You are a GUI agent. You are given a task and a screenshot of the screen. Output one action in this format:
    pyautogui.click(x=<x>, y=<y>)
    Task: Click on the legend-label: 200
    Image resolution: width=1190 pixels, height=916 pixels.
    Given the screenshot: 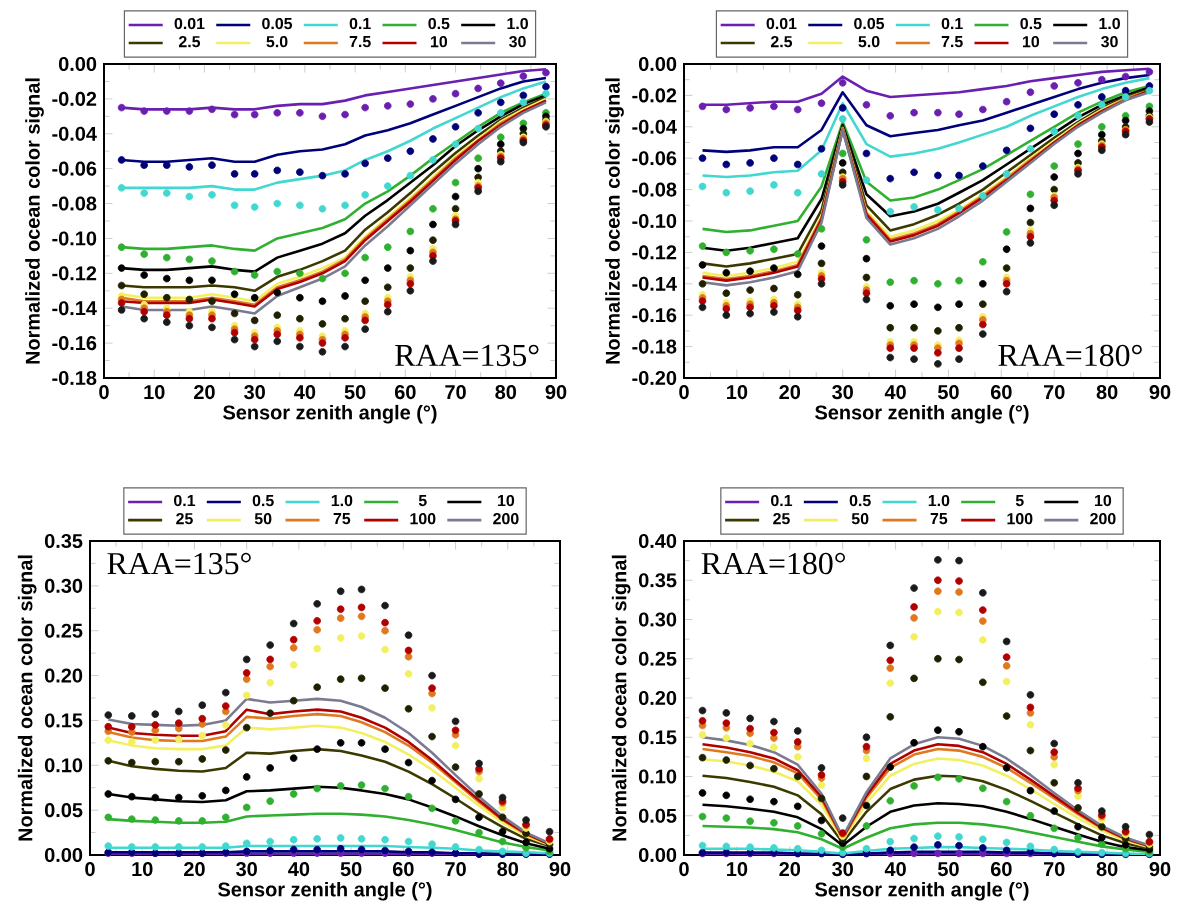 What is the action you would take?
    pyautogui.click(x=1103, y=519)
    